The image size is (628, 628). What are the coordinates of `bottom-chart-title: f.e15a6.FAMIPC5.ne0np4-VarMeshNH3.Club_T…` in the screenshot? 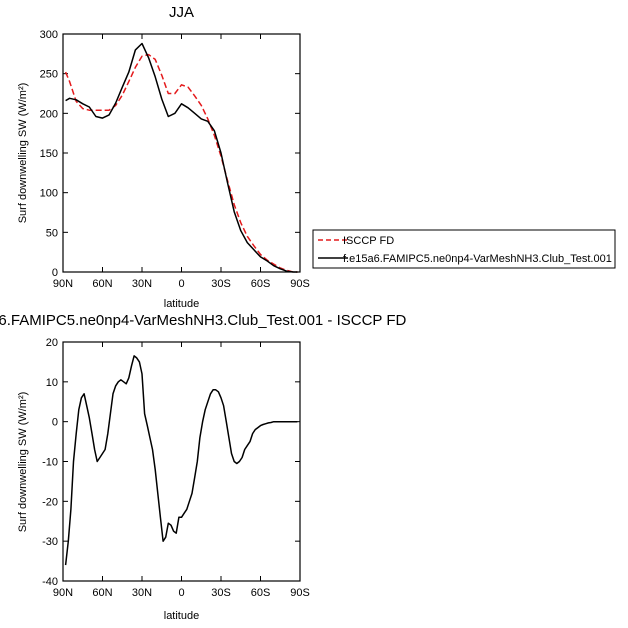 It's located at (203, 320).